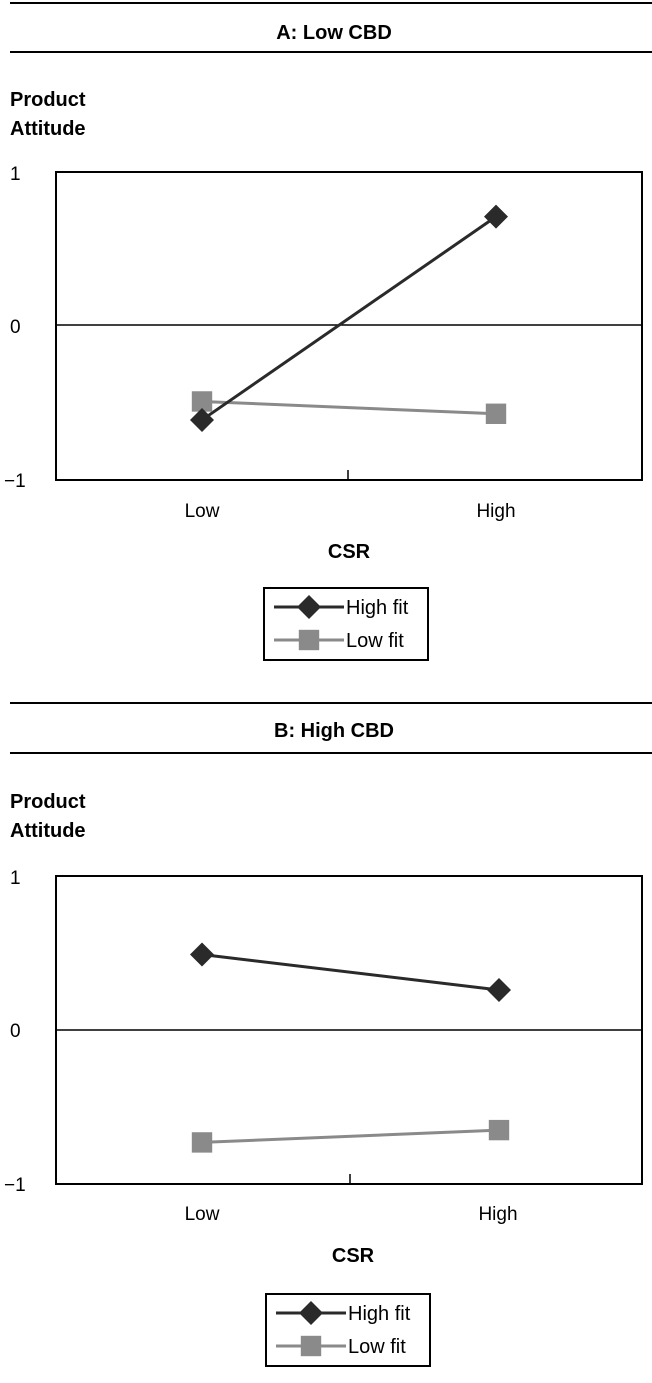 The height and width of the screenshot is (1383, 652). I want to click on panel-b-ytick-1: 1, so click(15, 878).